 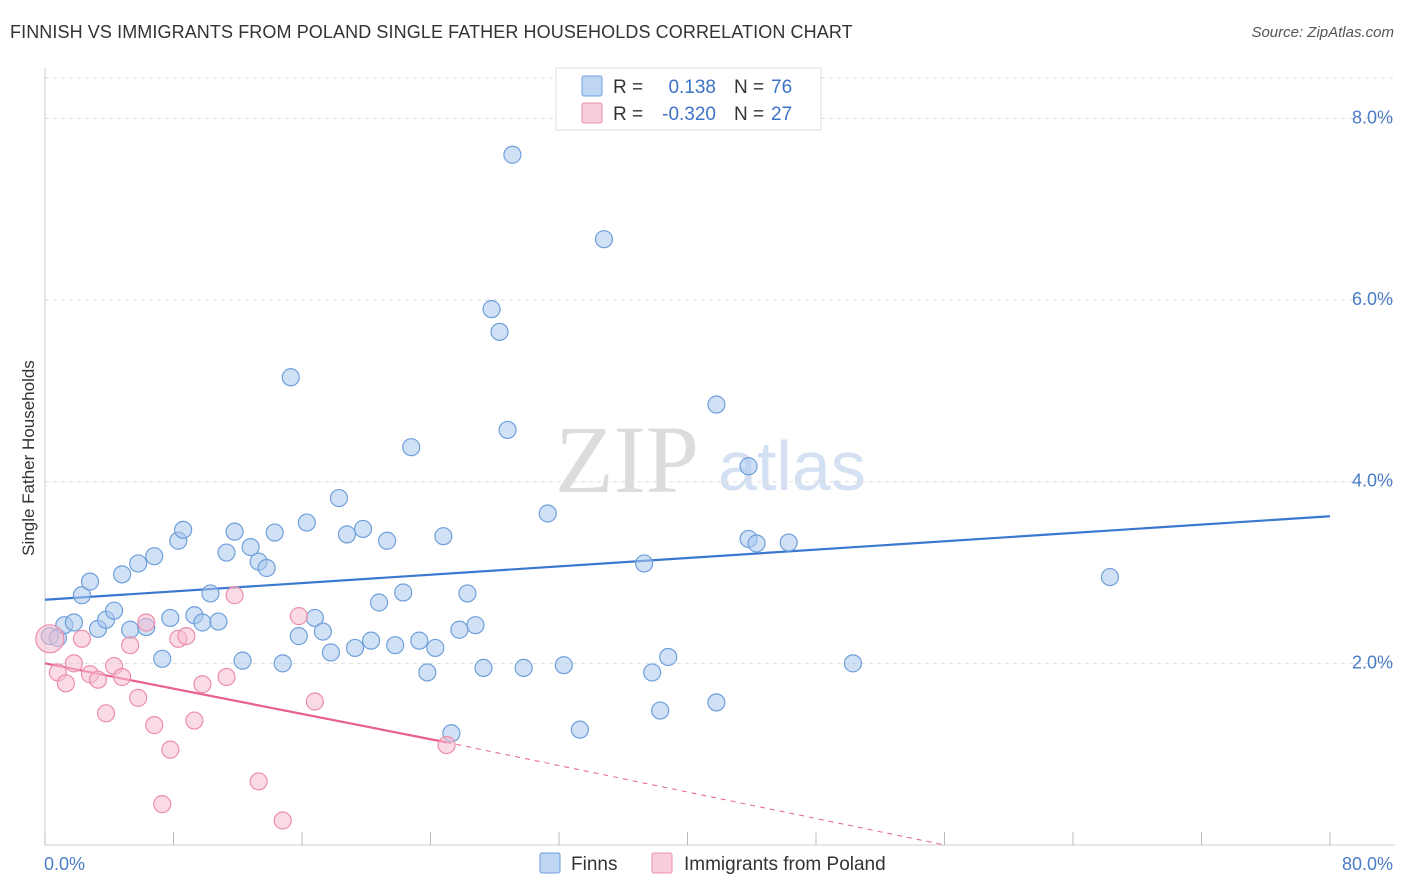 I want to click on legend-r-value: 0.138, so click(x=692, y=87).